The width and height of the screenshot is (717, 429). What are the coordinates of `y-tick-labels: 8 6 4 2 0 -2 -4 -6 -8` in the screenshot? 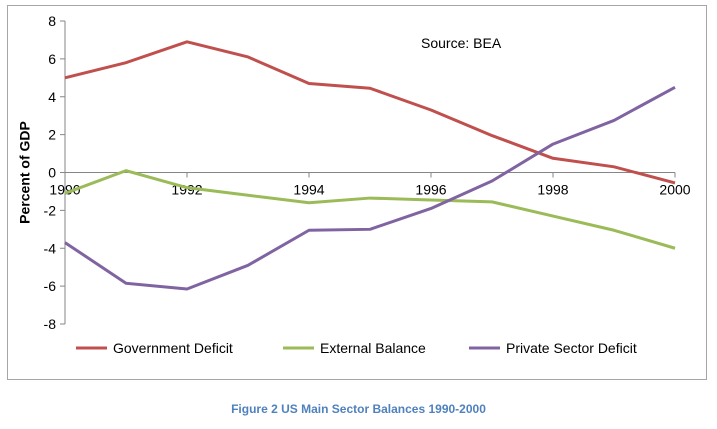 It's located at (50, 172).